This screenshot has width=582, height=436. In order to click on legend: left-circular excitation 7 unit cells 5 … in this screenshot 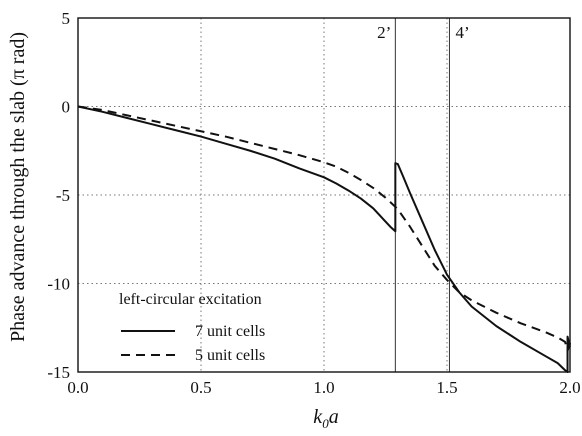, I will do `click(192, 327)`.